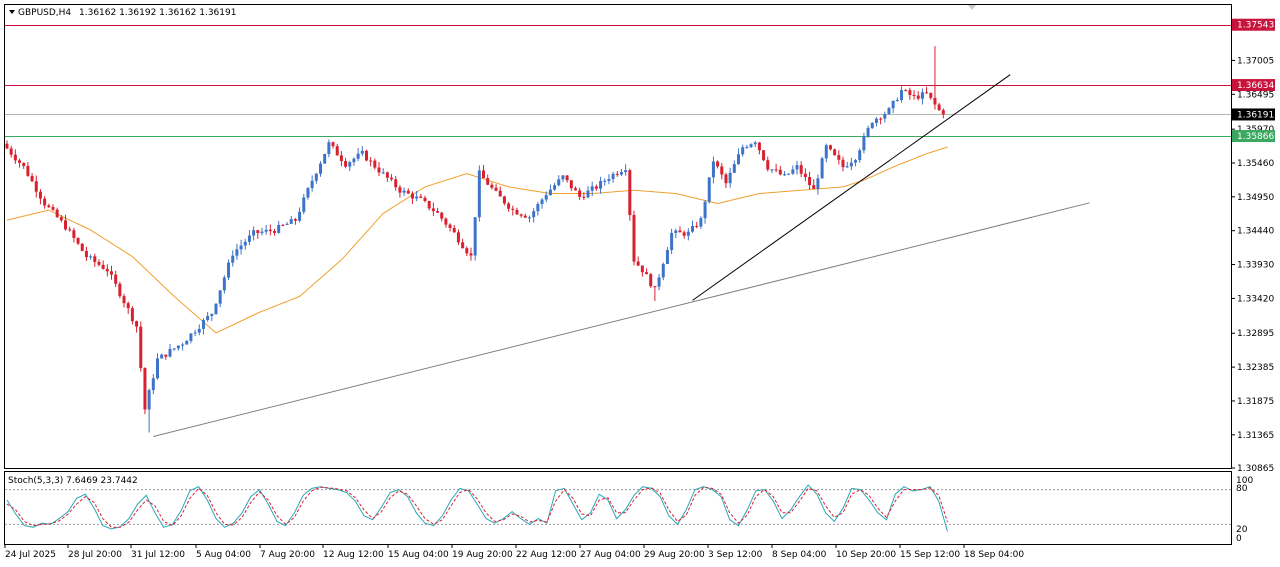 The image size is (1280, 567). What do you see at coordinates (1255, 198) in the screenshot?
I see `y-tick-label: 1.34950` at bounding box center [1255, 198].